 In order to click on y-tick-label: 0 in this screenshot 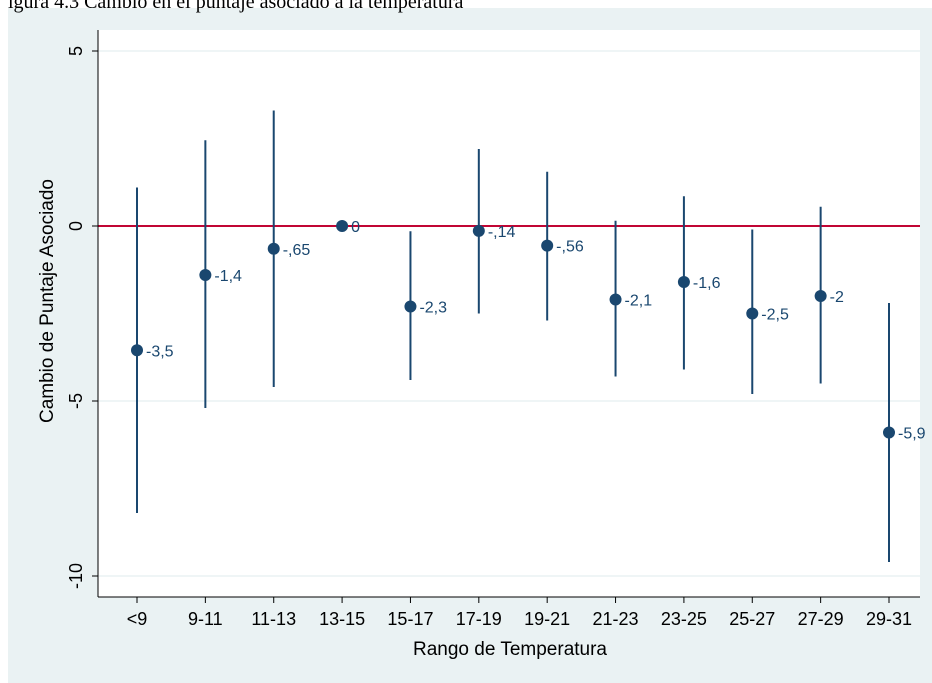, I will do `click(76, 226)`.